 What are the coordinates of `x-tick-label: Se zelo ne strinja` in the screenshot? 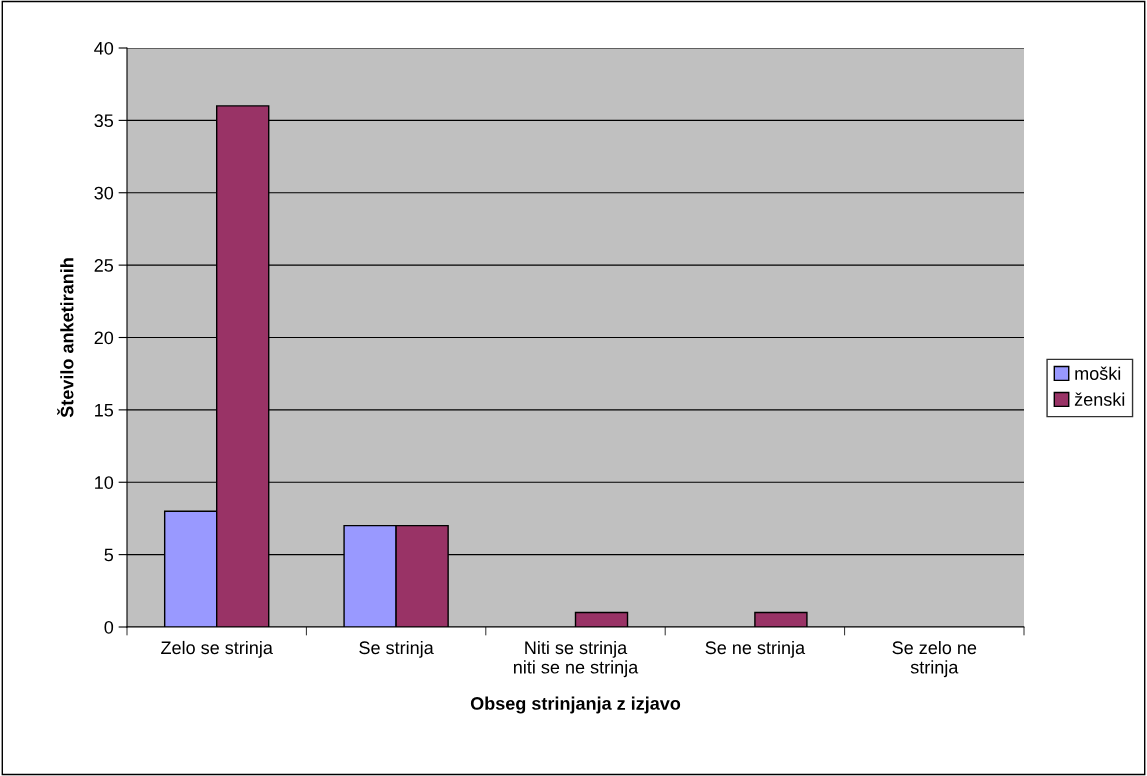 It's located at (934, 659).